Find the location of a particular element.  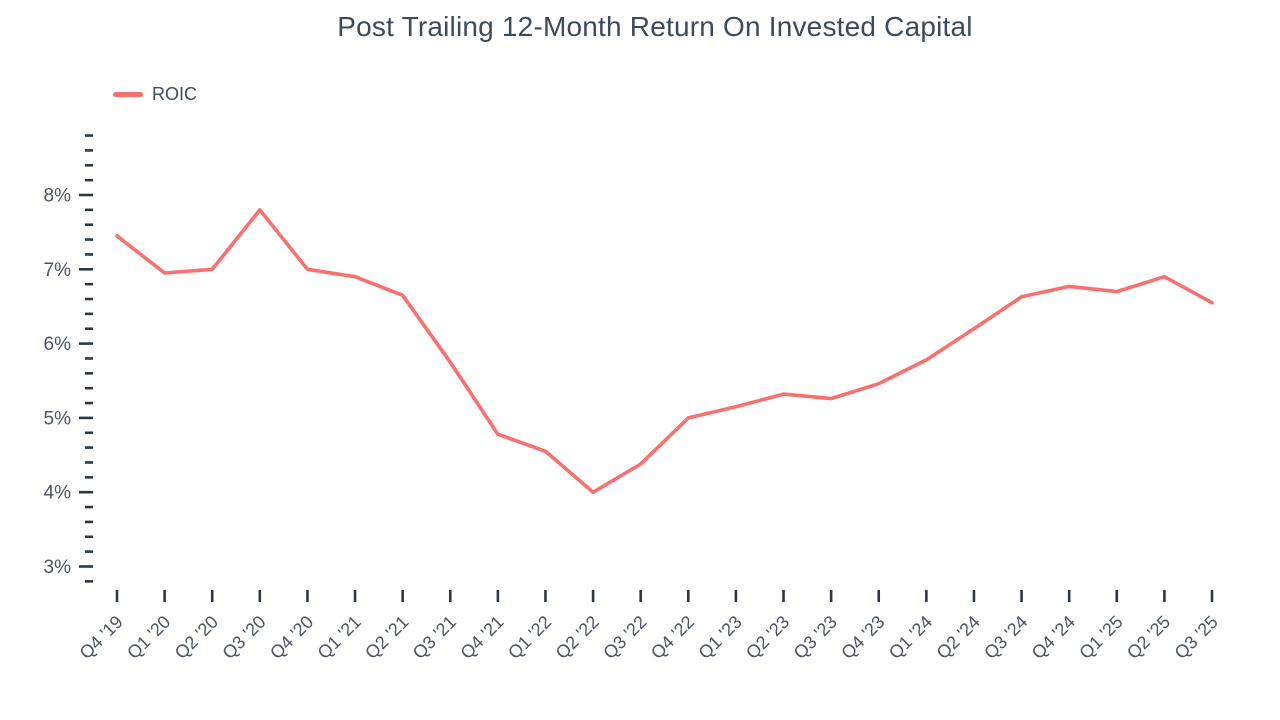

y-axis-label: 7% is located at coordinates (58, 270).